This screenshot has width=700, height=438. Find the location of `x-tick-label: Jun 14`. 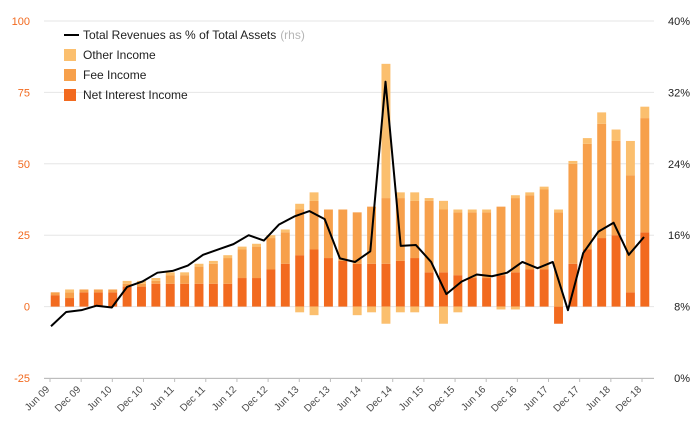

x-tick-label: Jun 14 is located at coordinates (349, 398).